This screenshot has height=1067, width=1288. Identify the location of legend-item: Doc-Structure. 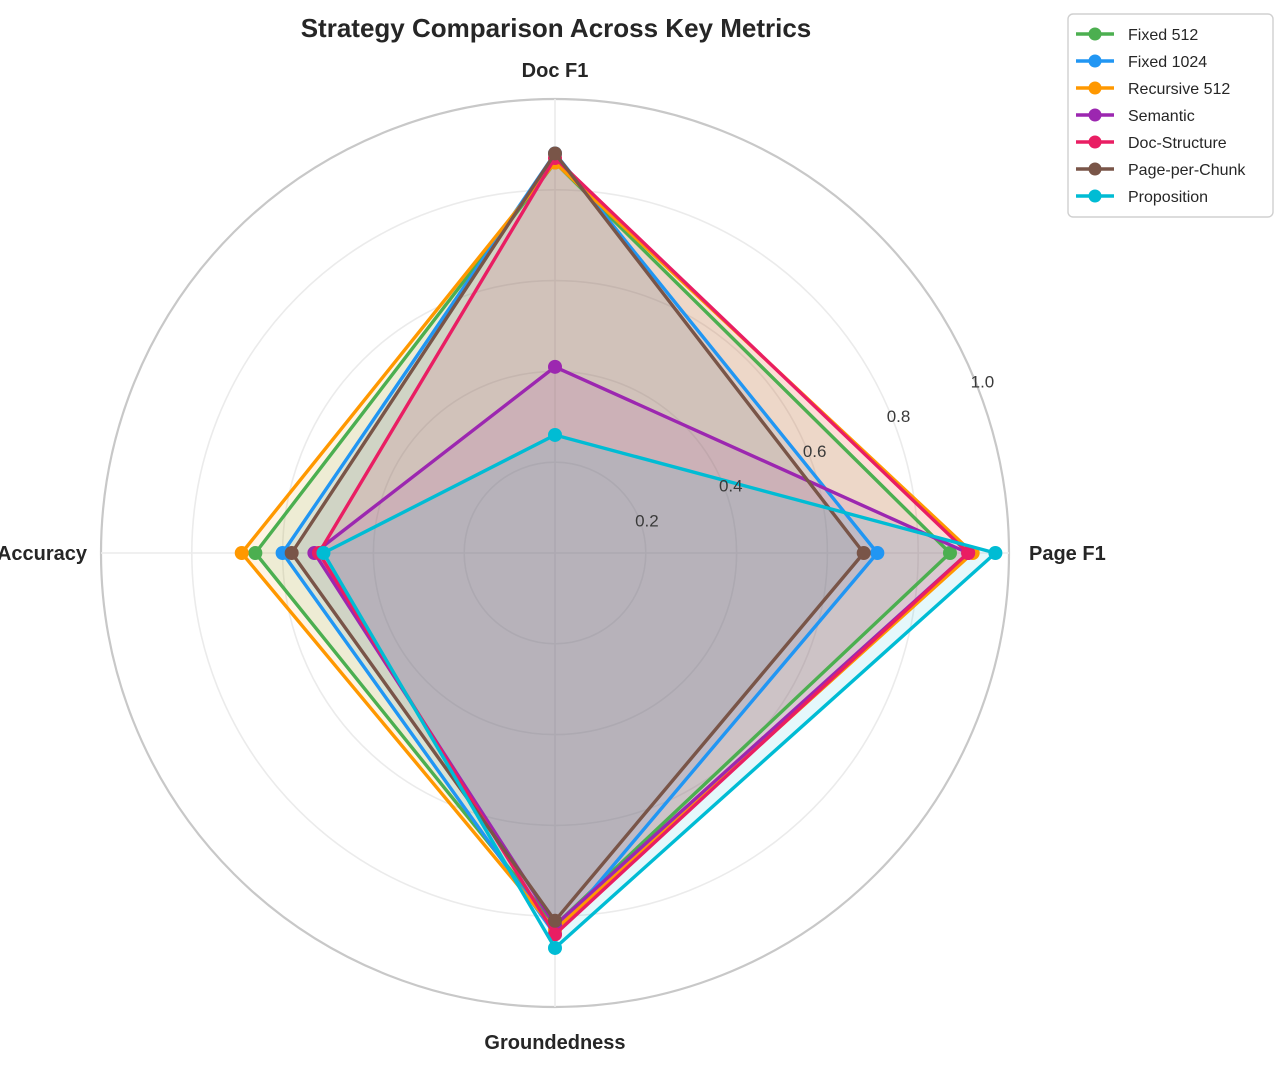
(1151, 143).